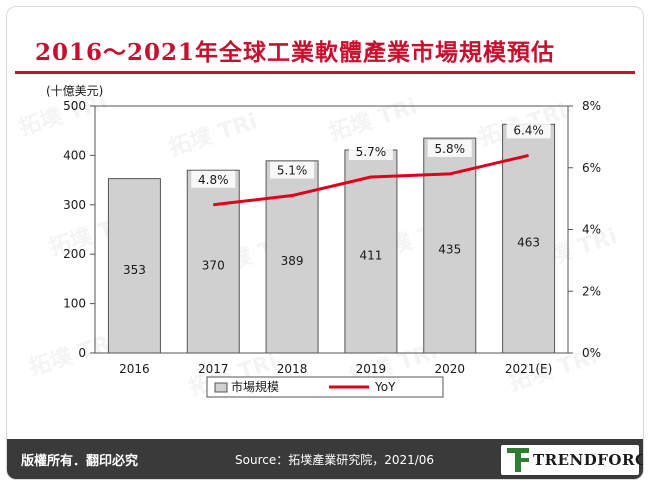 This screenshot has height=485, width=650. I want to click on bar-data-label: 370, so click(213, 266).